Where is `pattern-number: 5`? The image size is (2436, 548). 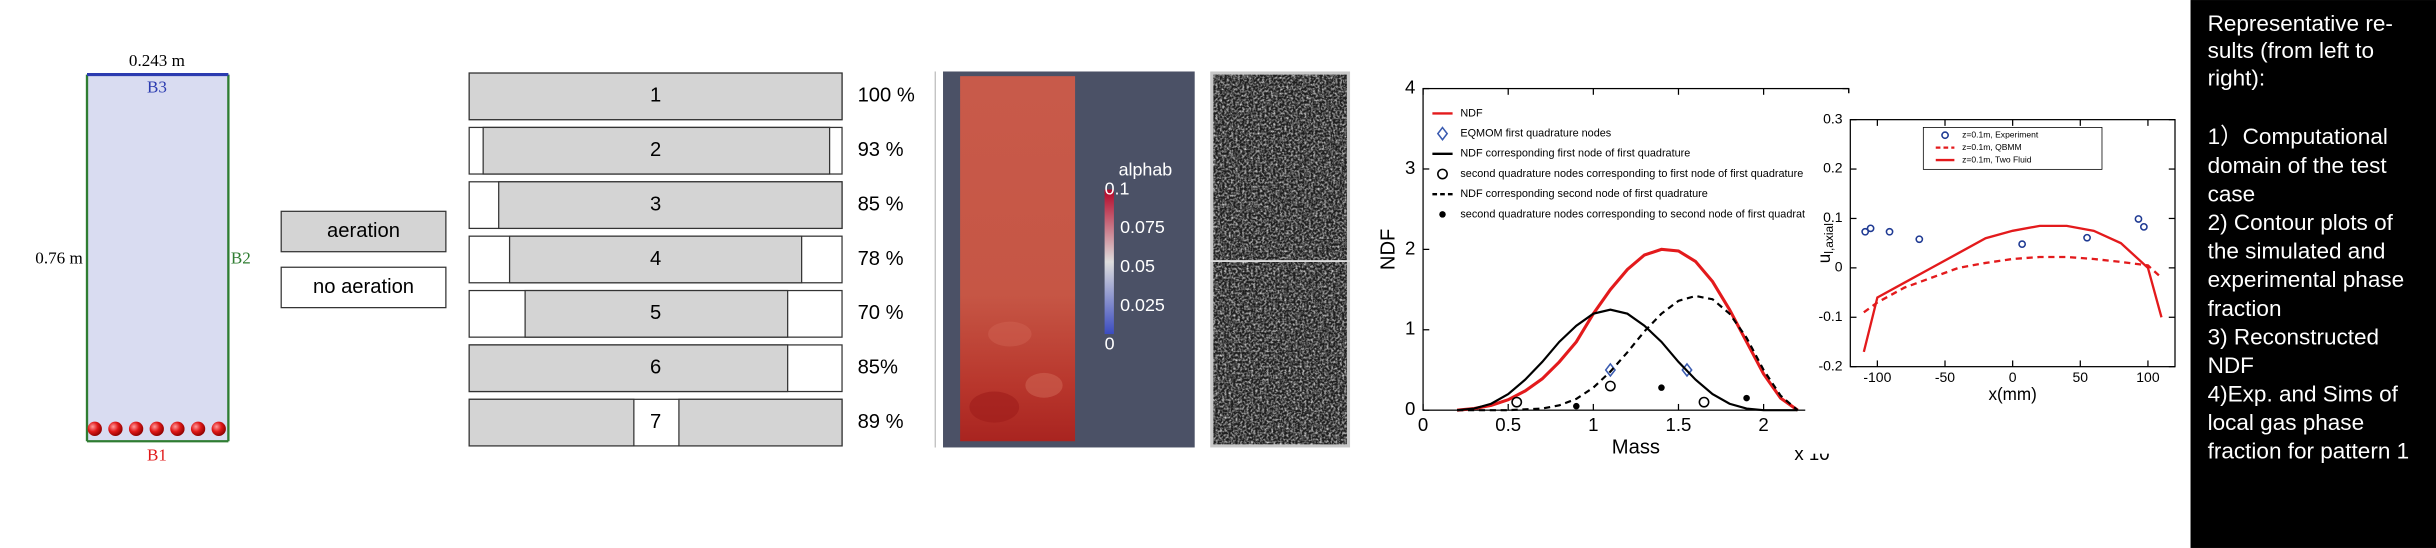 pattern-number: 5 is located at coordinates (655, 313).